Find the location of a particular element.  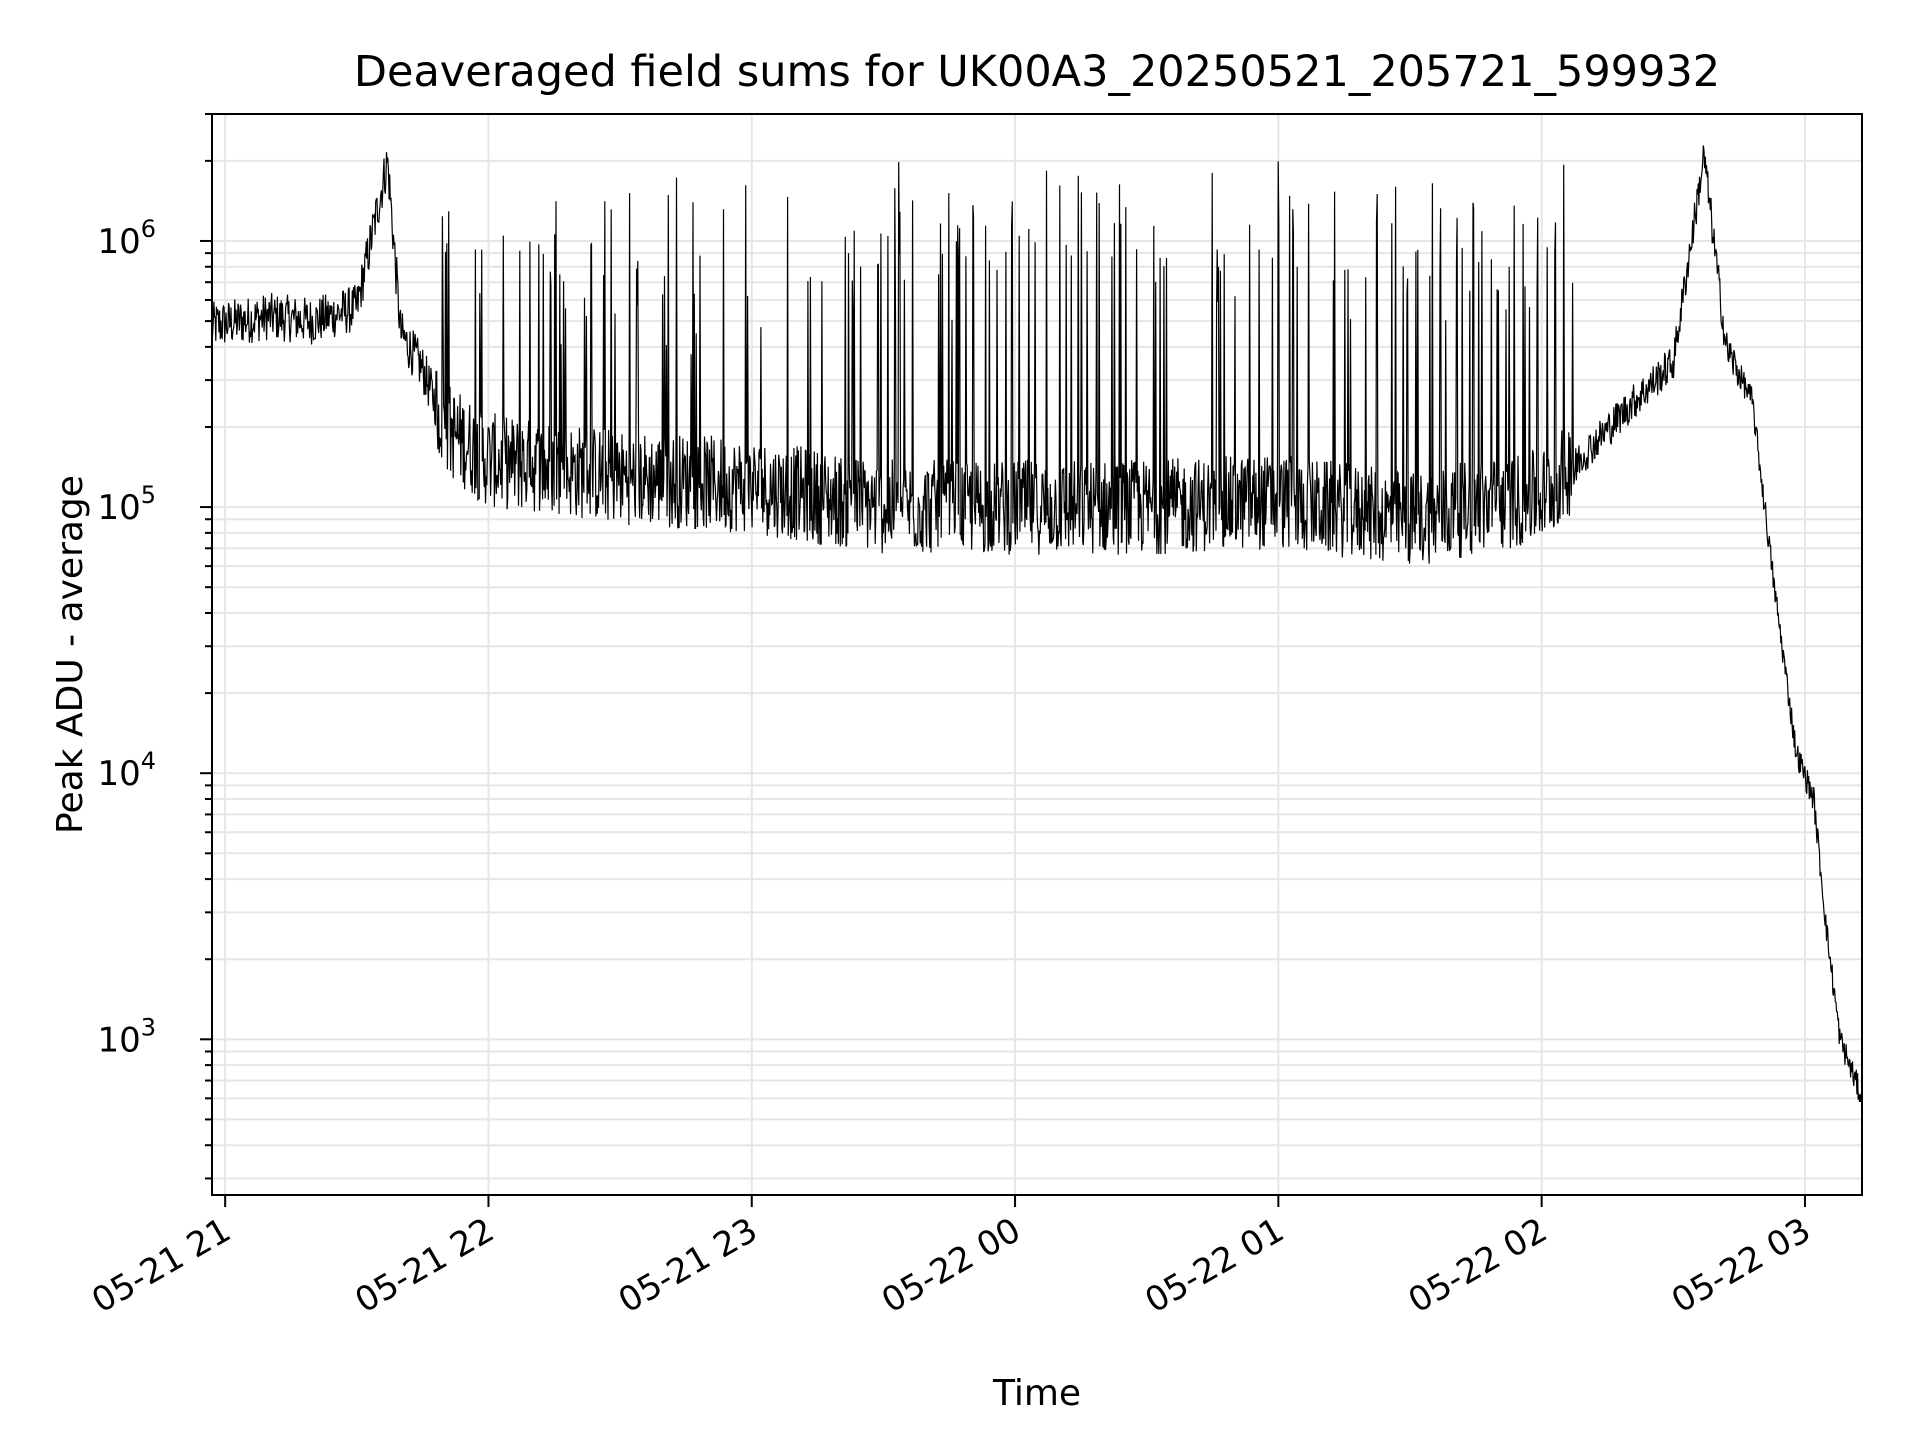

y-tick-label: 10⁶ is located at coordinates (126, 238).